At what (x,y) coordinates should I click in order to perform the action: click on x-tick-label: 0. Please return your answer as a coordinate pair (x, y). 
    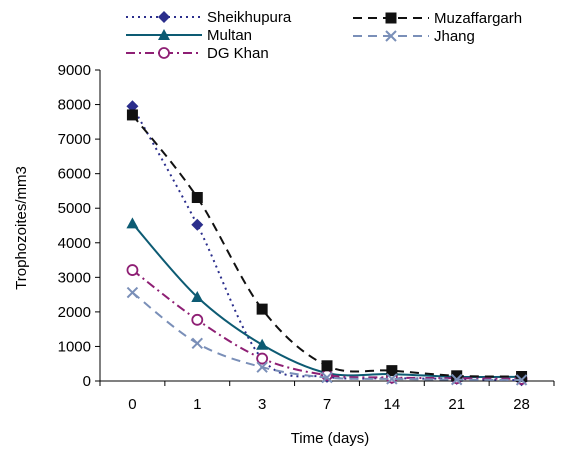
    Looking at the image, I should click on (132, 404).